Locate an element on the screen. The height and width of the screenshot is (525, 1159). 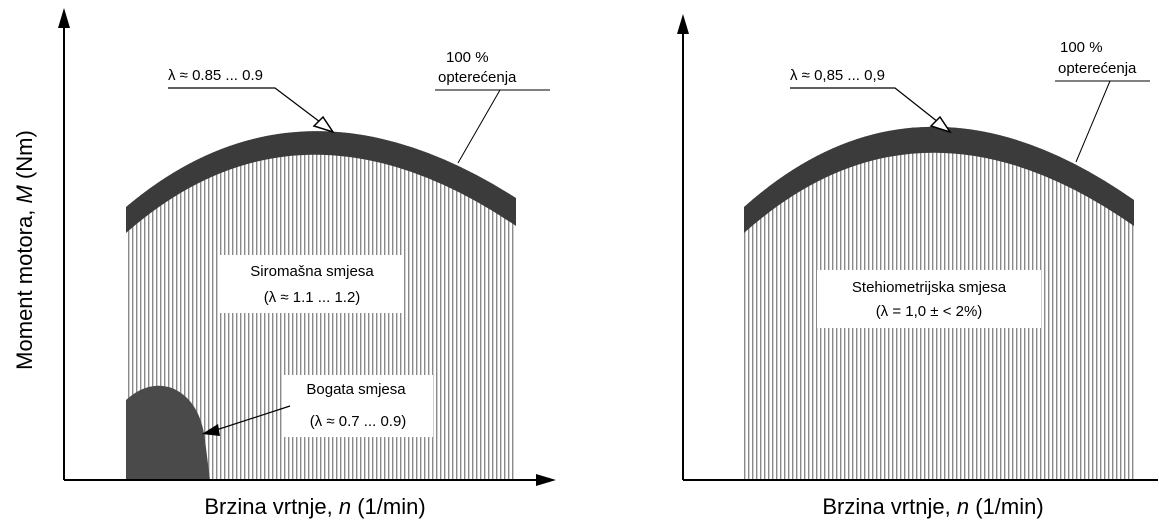
x-axis-label-right: Brzina vrtnje, n (1/min) is located at coordinates (932, 506).